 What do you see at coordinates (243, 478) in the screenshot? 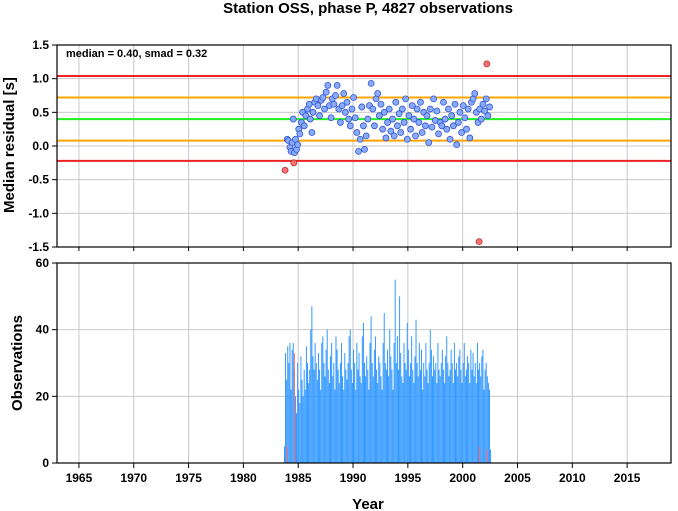
I see `x-tick-label: 1980` at bounding box center [243, 478].